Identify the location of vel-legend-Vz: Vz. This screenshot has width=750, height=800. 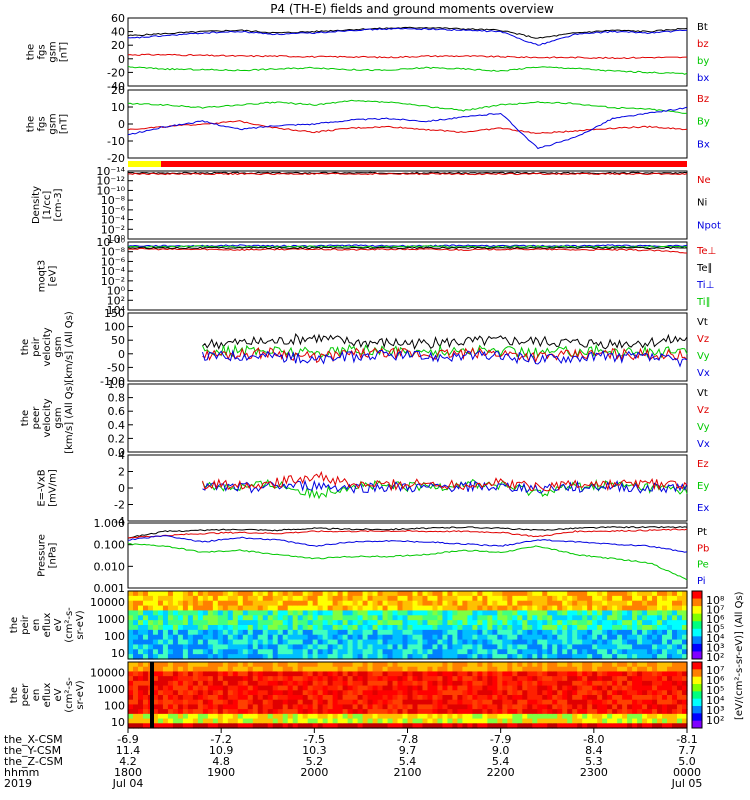
(703, 339).